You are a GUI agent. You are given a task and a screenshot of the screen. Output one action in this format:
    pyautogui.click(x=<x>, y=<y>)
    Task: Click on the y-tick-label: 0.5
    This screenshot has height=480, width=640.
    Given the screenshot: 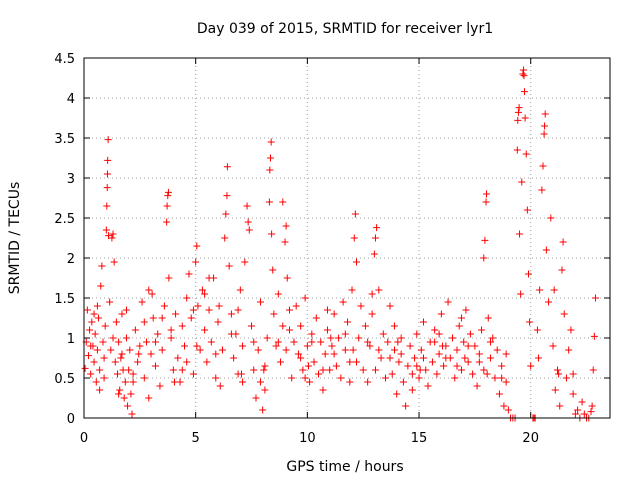 What is the action you would take?
    pyautogui.click(x=64, y=379)
    